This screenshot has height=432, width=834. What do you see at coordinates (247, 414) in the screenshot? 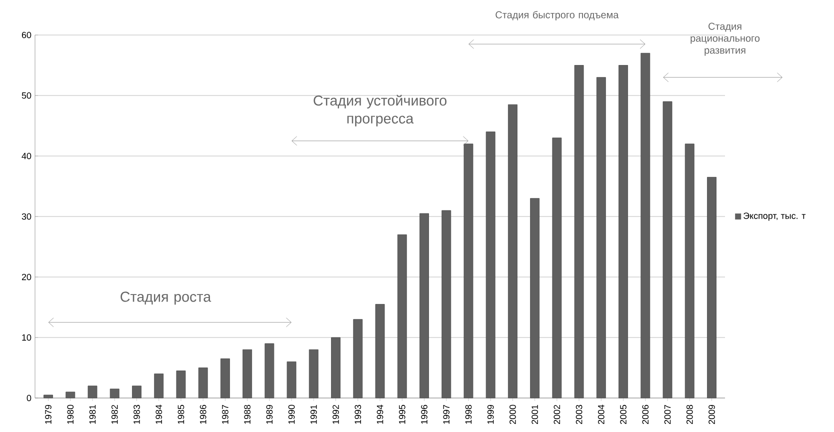
I see `x-tick-label: 1988` at bounding box center [247, 414].